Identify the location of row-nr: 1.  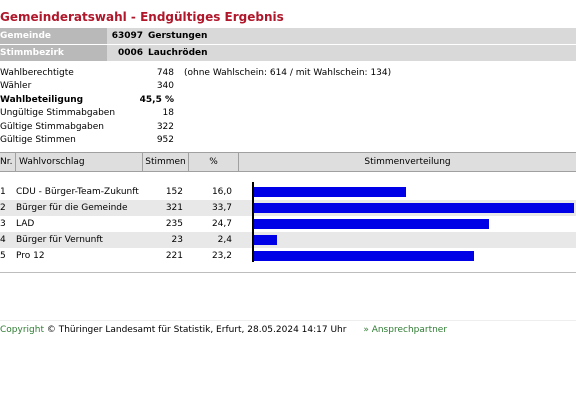
(3, 192).